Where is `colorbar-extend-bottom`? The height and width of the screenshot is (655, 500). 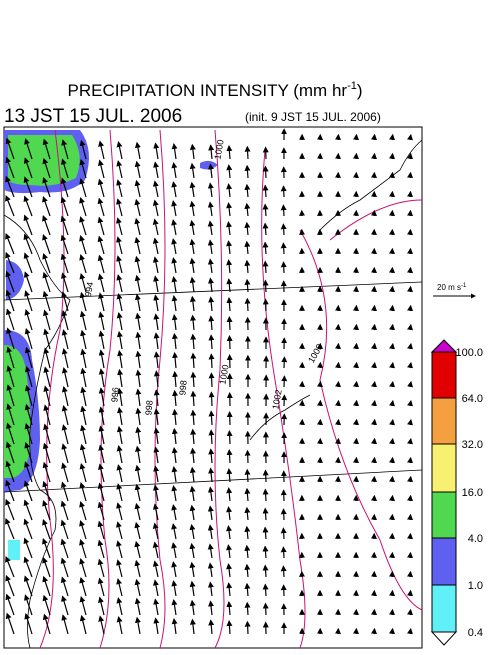
colorbar-extend-bottom is located at coordinates (444, 638).